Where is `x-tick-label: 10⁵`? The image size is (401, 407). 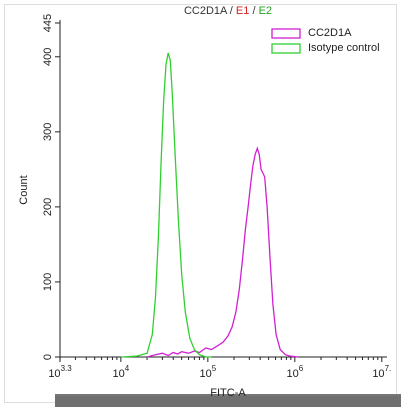
x-tick-label: 10⁵ is located at coordinates (207, 372).